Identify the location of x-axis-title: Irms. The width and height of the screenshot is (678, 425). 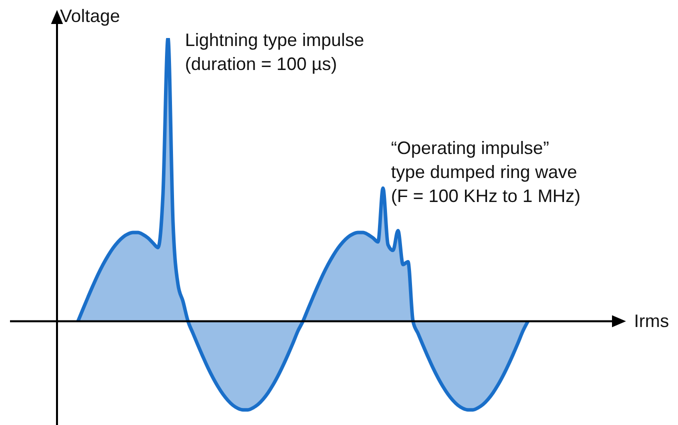
(651, 321).